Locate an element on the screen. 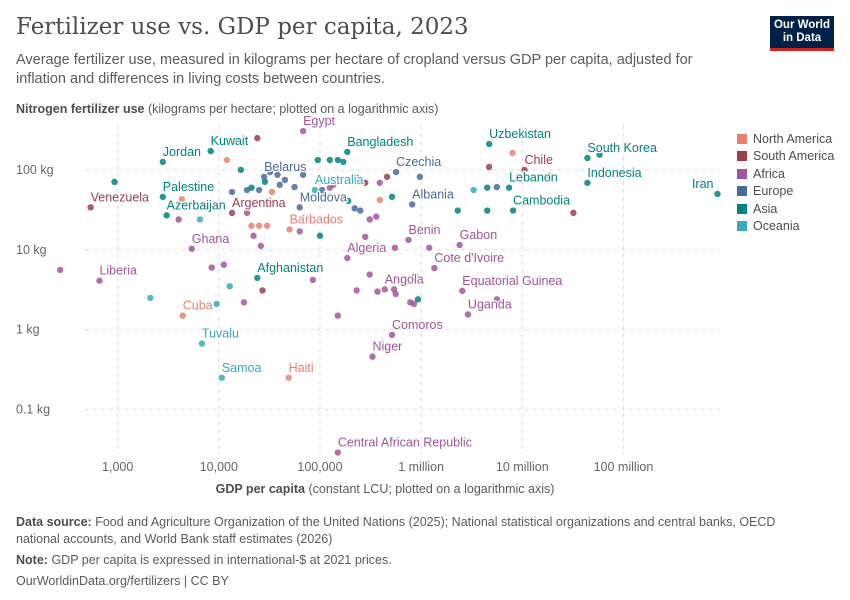  point-label: Central African Republic is located at coordinates (405, 443).